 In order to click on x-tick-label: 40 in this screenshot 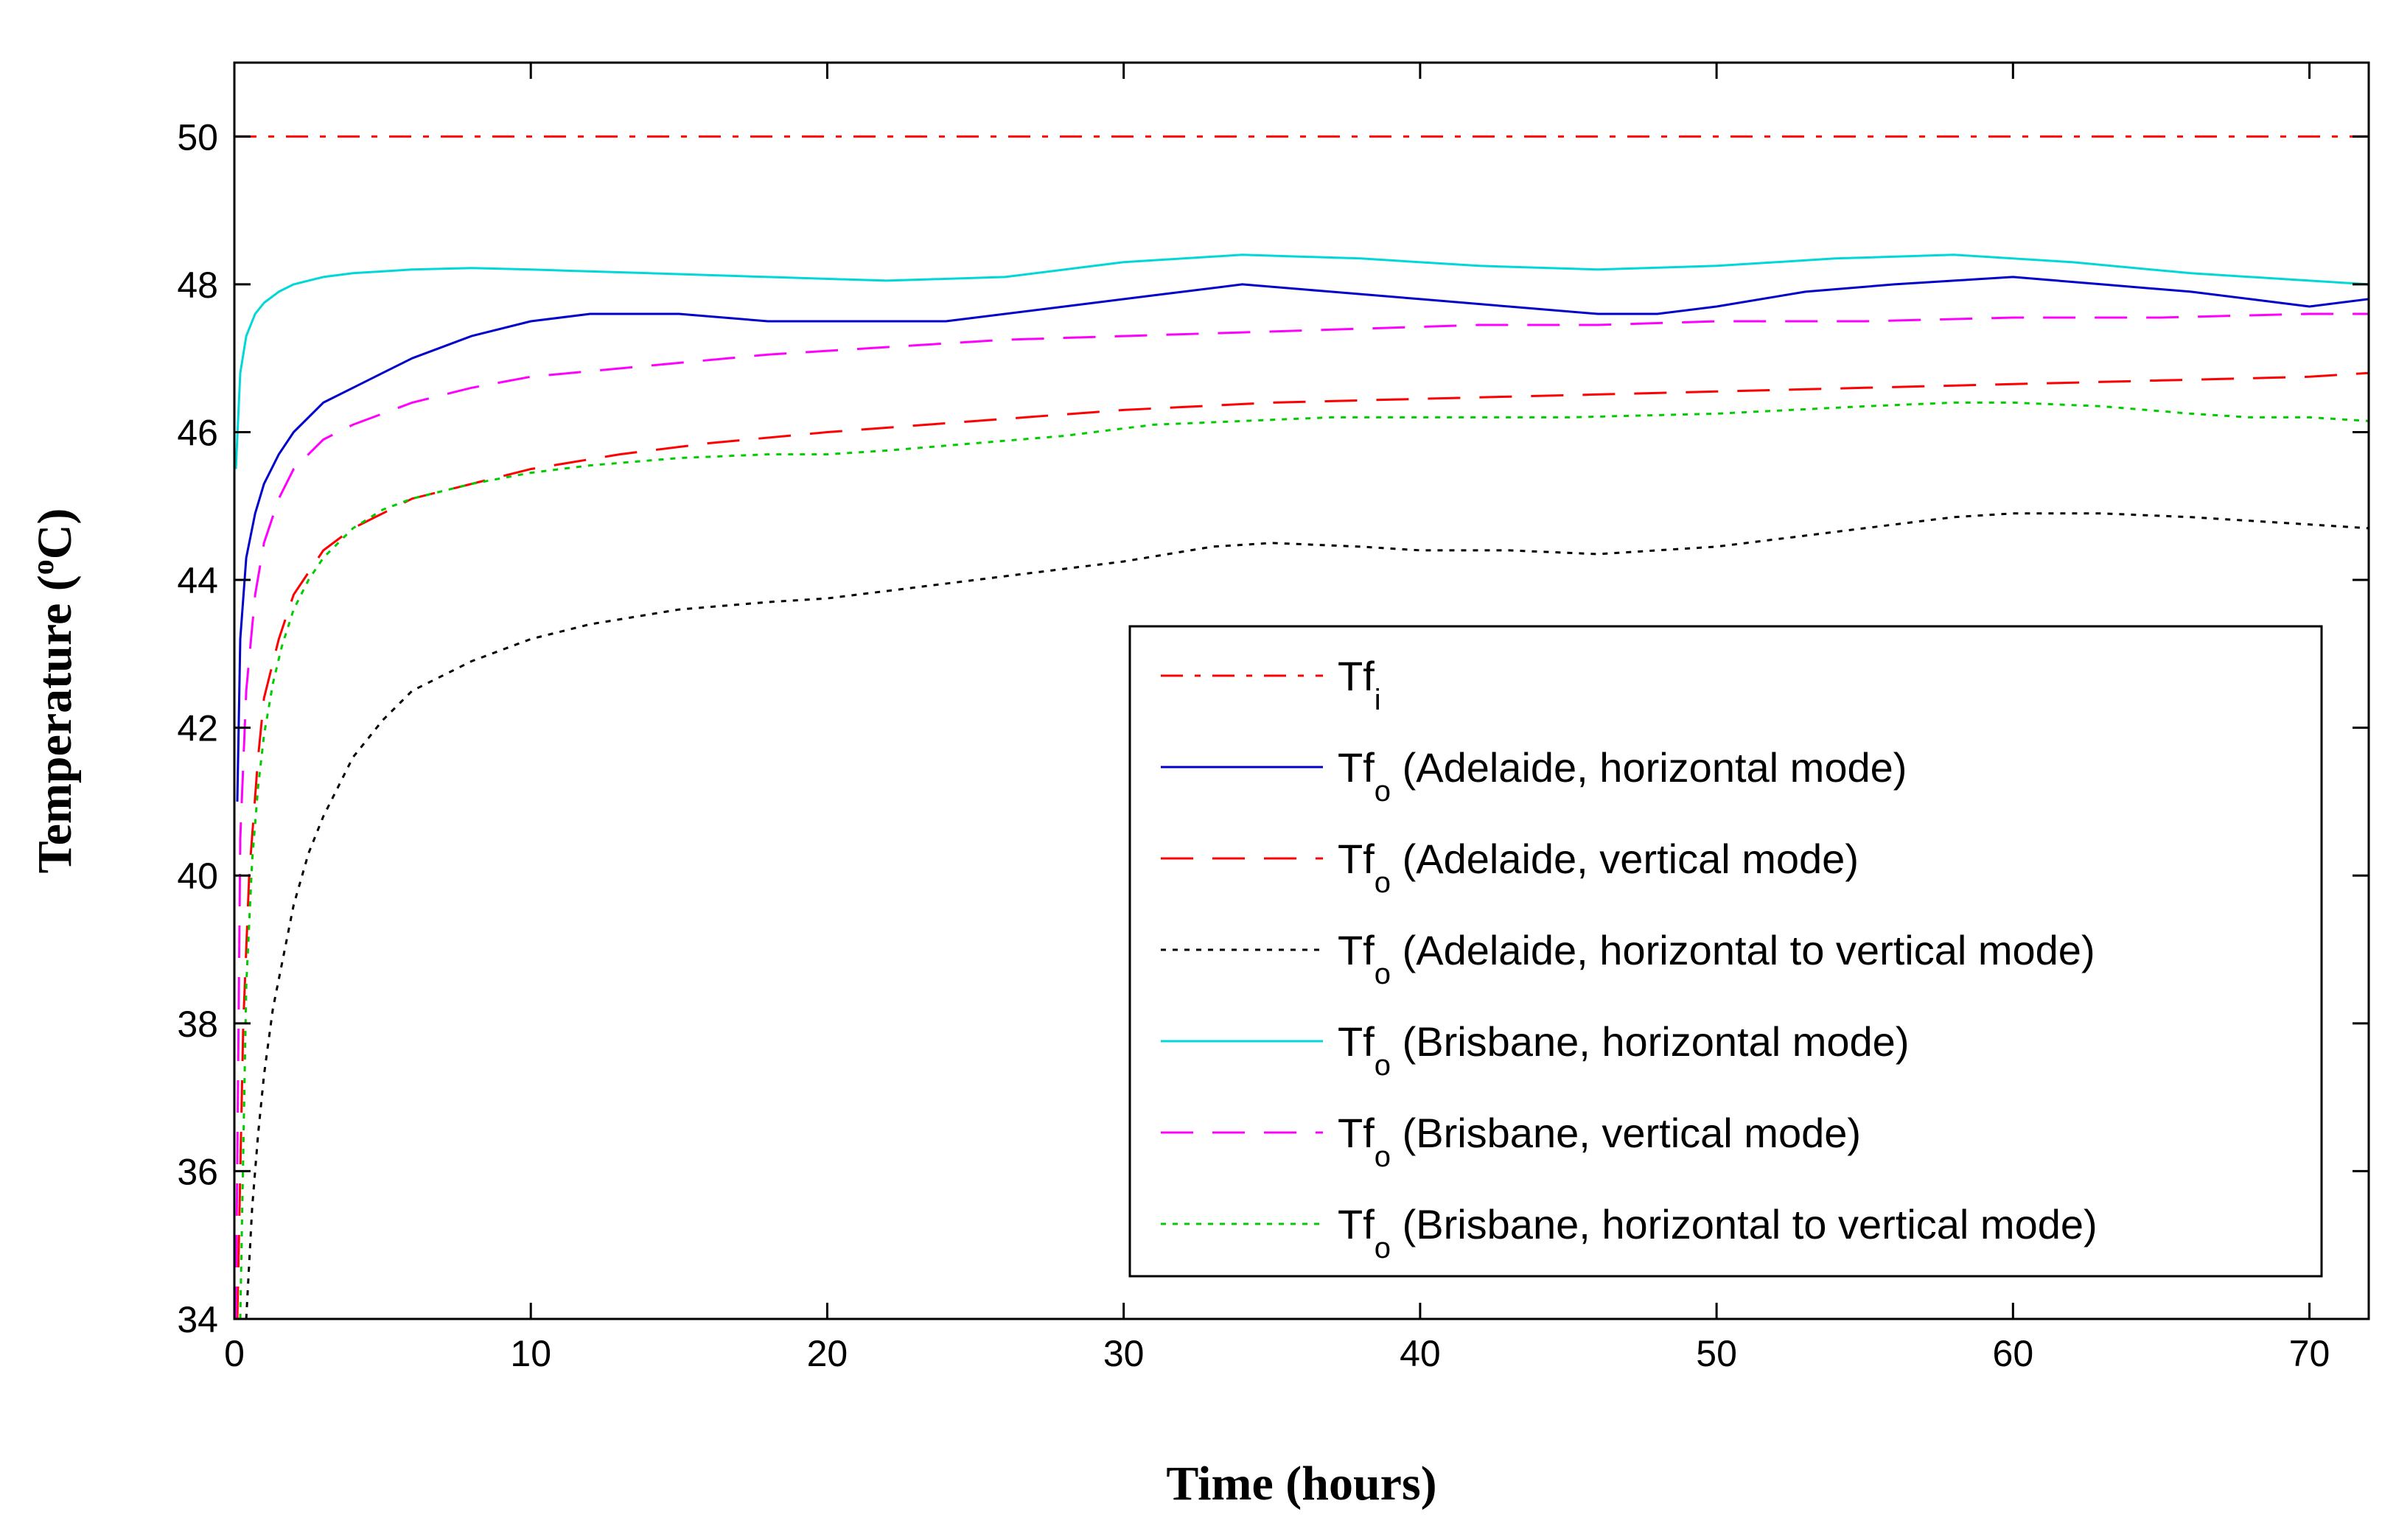, I will do `click(1420, 1353)`.